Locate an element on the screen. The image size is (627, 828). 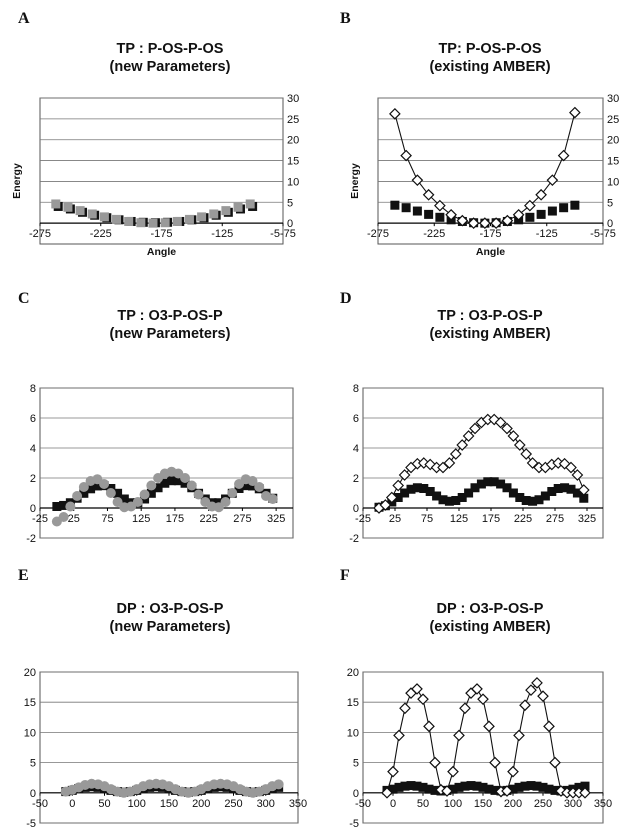
panel-title-line1: TP: P-OS-P-OS is located at coordinates (490, 49).